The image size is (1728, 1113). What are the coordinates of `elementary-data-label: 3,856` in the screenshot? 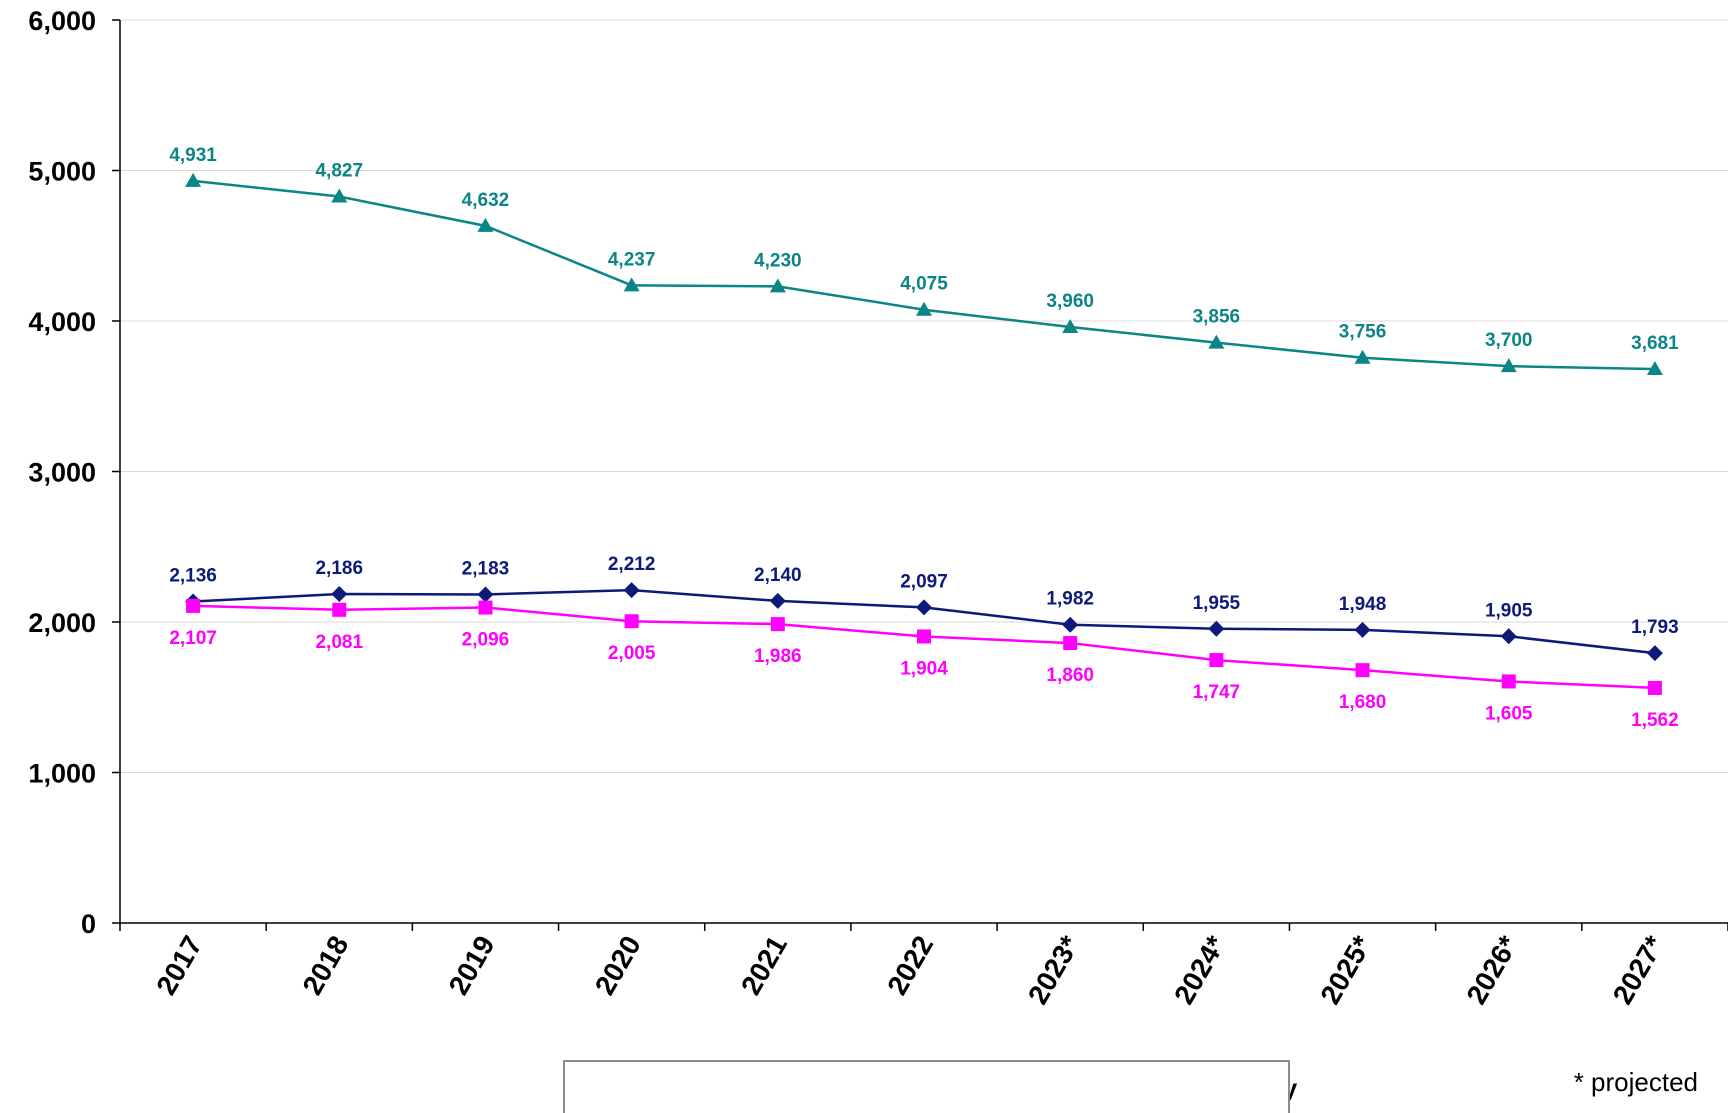 It's located at (1217, 317).